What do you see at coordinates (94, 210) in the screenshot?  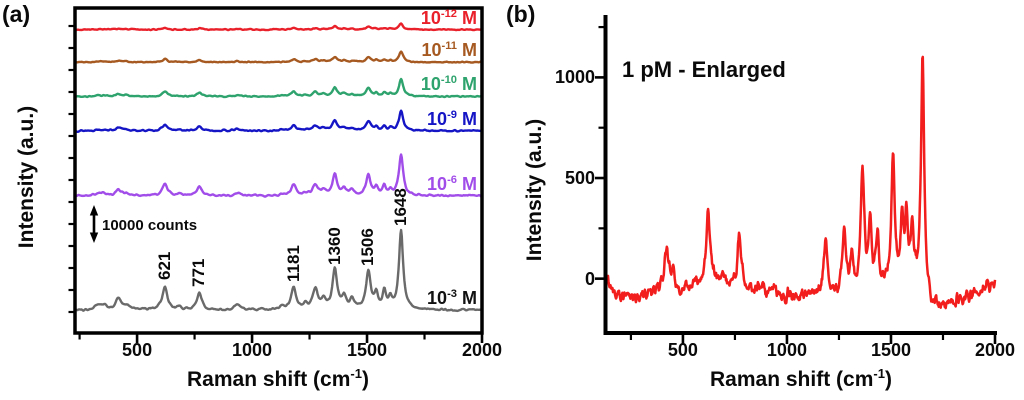 I see `scalebar-arrow-up` at bounding box center [94, 210].